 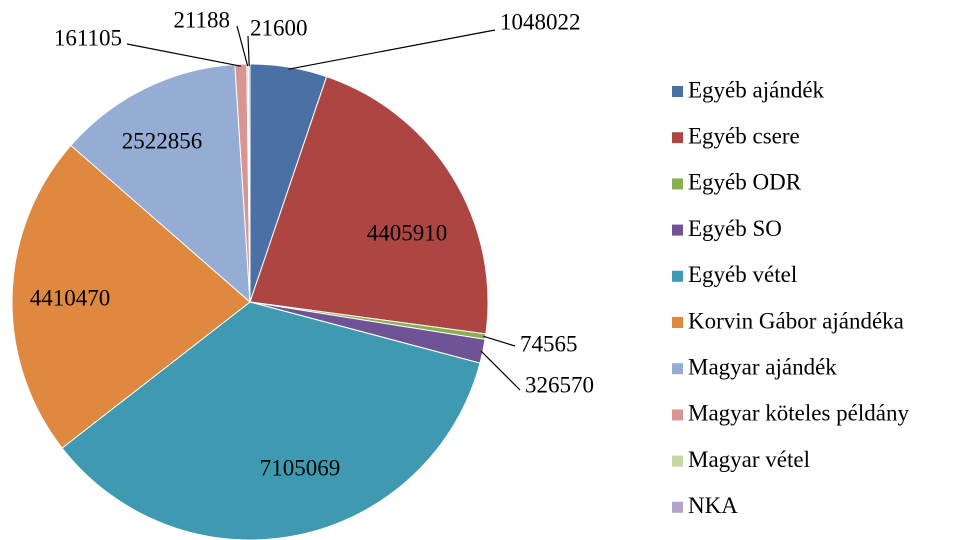 I want to click on legend-label: Egyéb ODR, so click(x=745, y=182).